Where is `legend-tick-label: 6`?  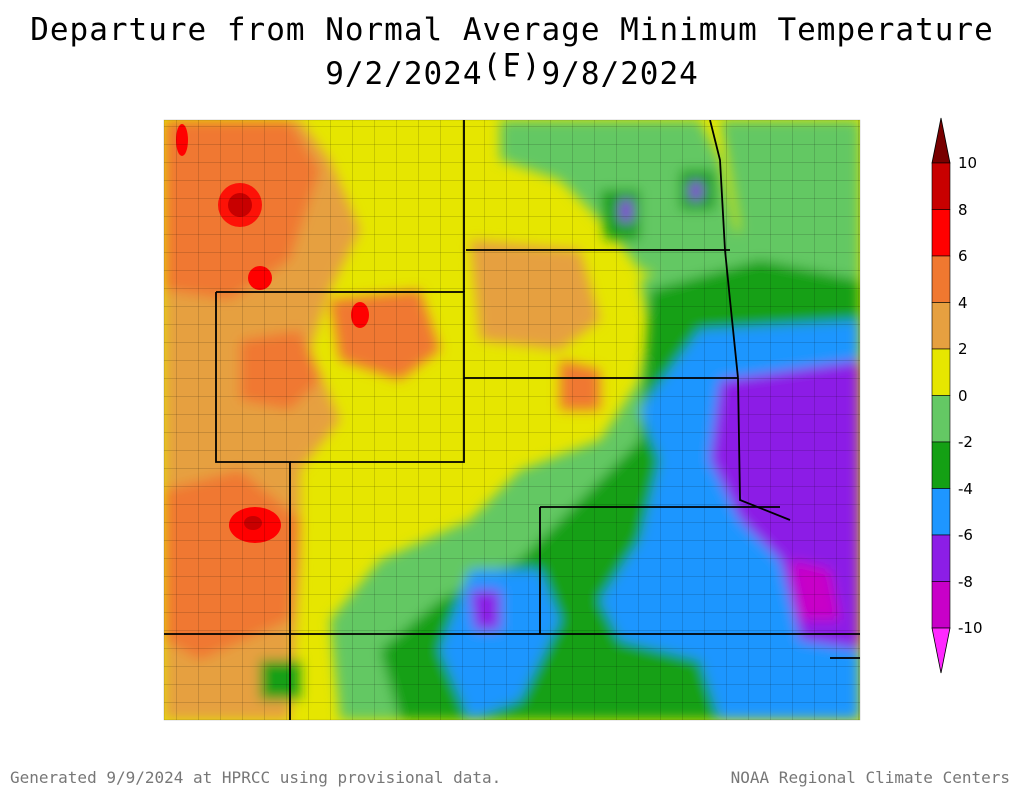 legend-tick-label: 6 is located at coordinates (963, 256).